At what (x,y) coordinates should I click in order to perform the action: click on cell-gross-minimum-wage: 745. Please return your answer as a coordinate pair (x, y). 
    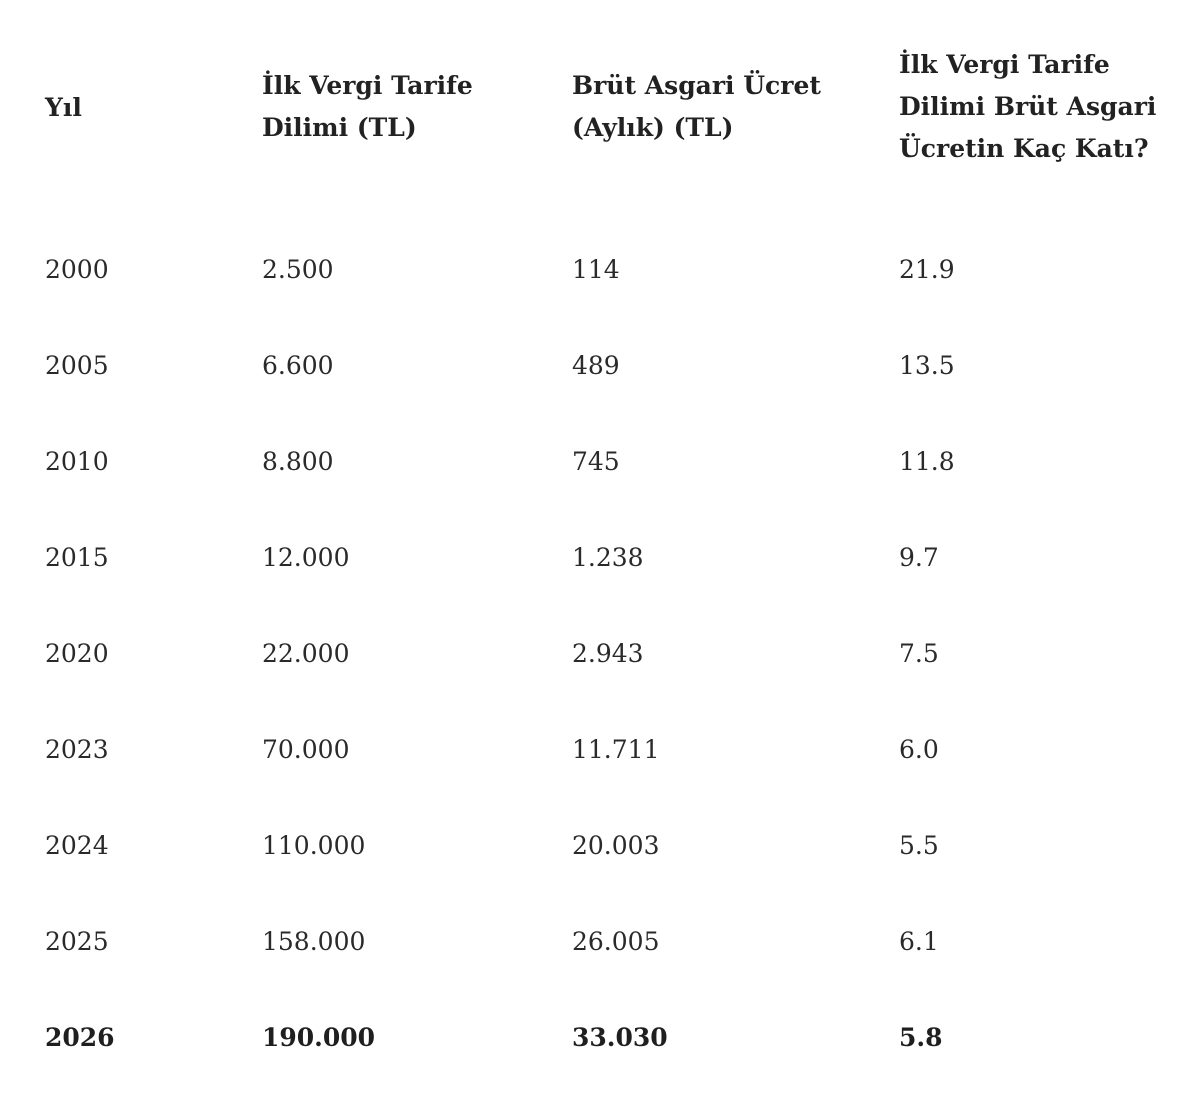
    Looking at the image, I should click on (596, 461).